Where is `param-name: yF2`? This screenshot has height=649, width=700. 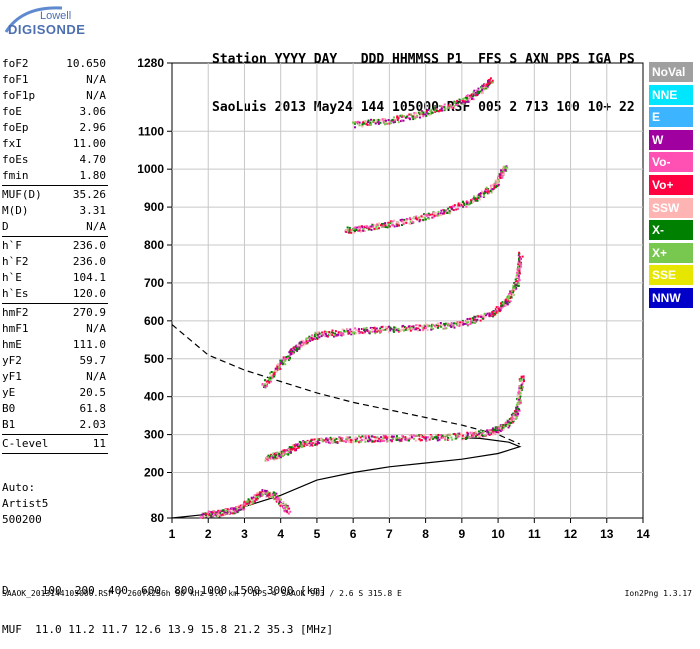
param-name: yF2 is located at coordinates (12, 360).